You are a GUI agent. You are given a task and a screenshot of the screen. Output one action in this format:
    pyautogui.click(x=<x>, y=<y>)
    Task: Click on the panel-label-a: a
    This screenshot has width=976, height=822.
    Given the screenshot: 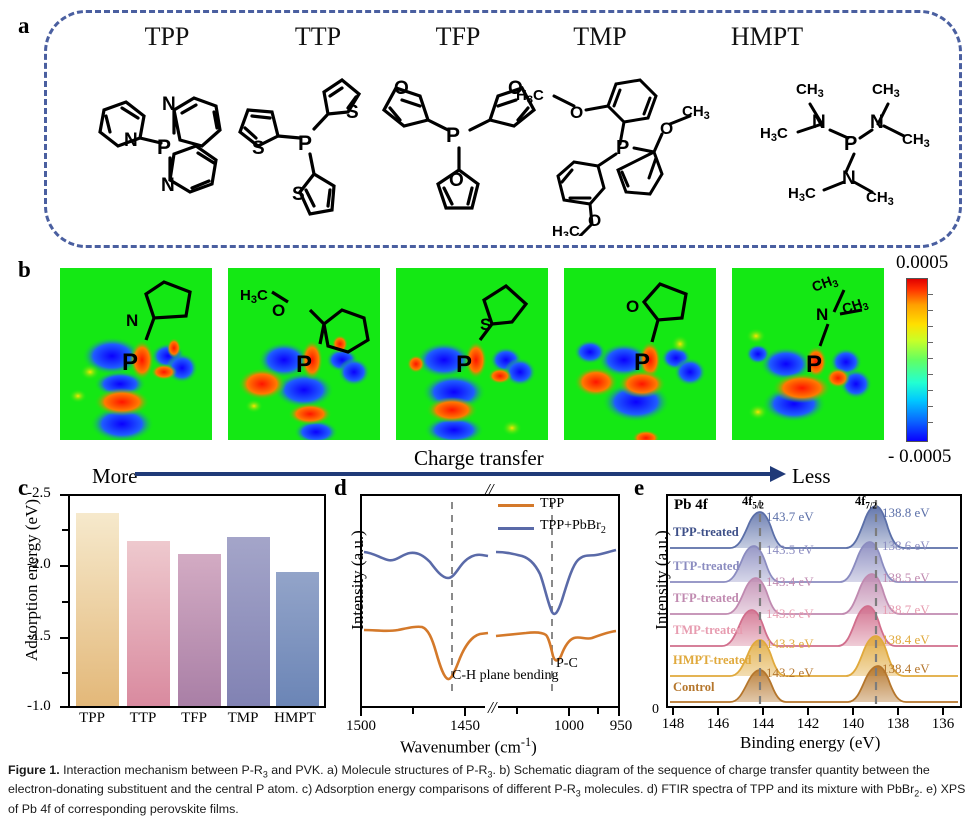 What is the action you would take?
    pyautogui.click(x=24, y=25)
    